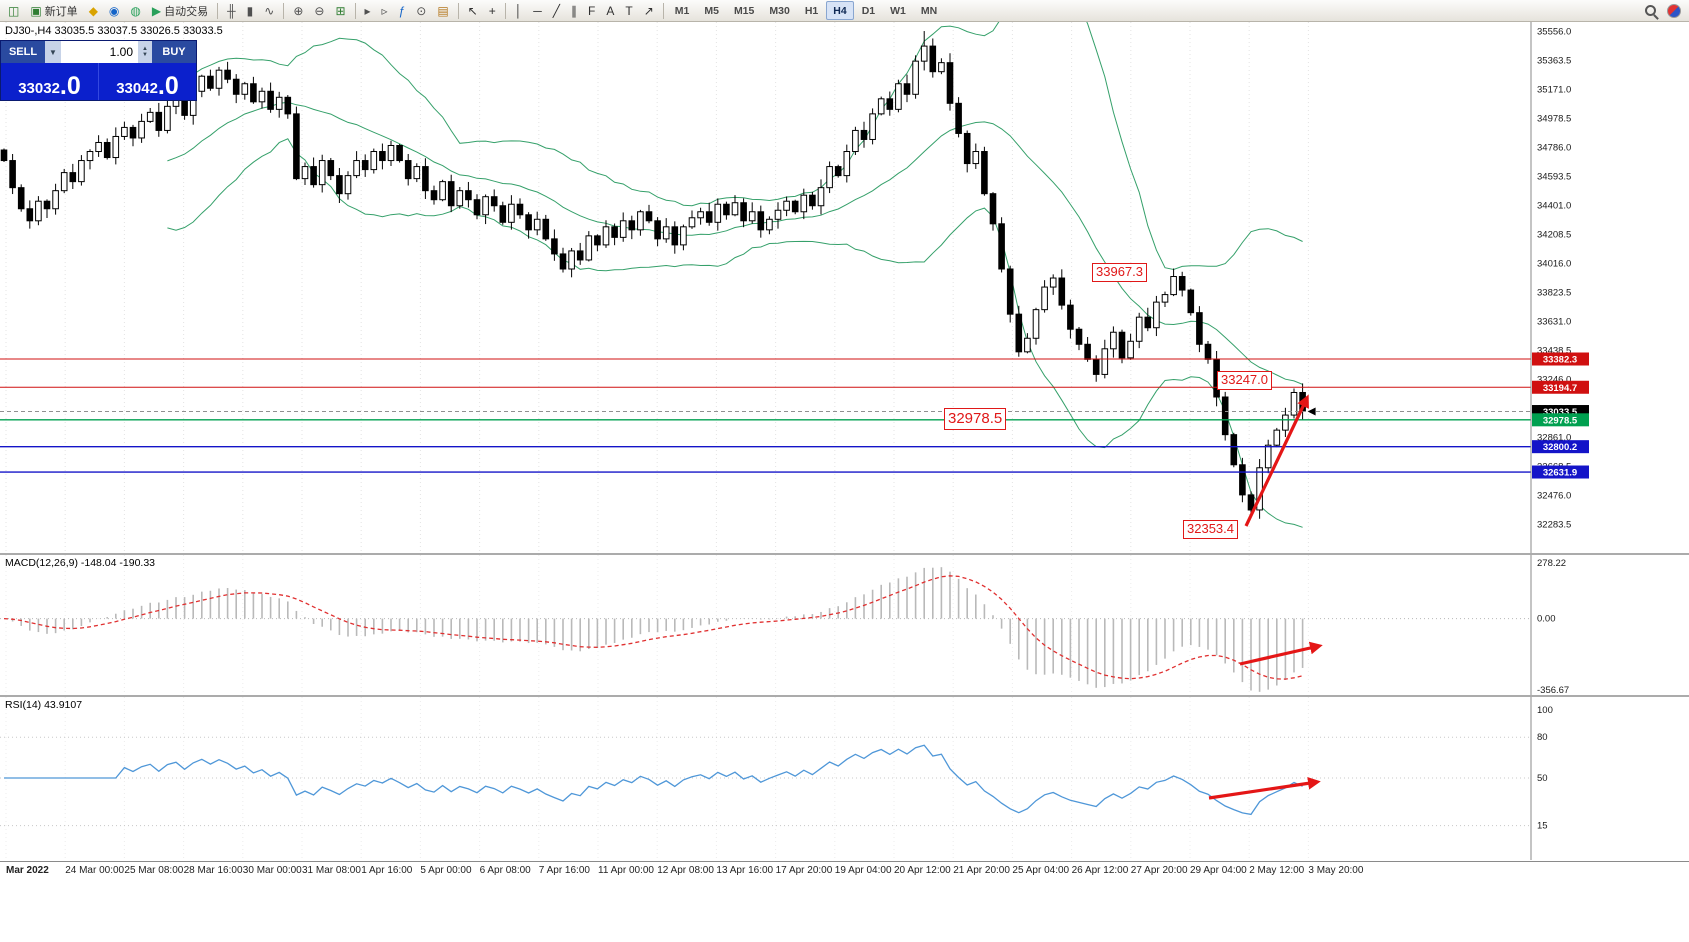 The width and height of the screenshot is (1689, 942). I want to click on svg-text: 50, so click(1542, 778).